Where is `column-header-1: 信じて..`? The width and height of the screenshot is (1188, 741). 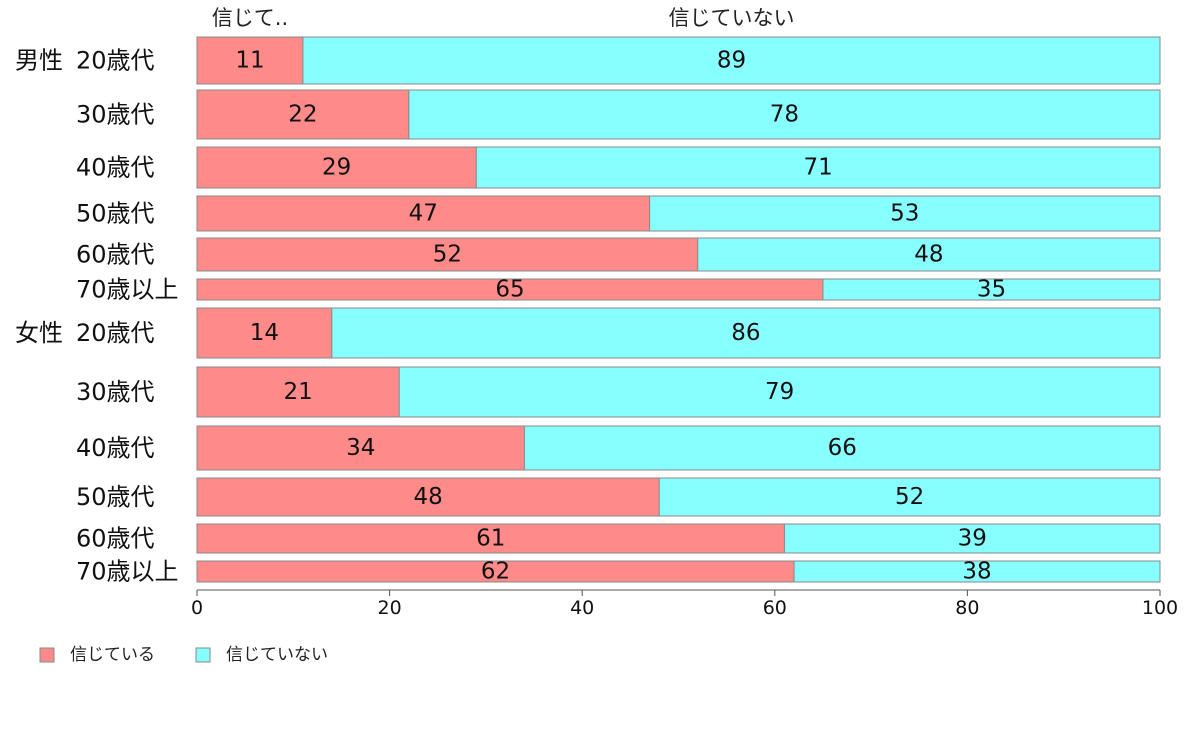
column-header-1: 信じて.. is located at coordinates (250, 18).